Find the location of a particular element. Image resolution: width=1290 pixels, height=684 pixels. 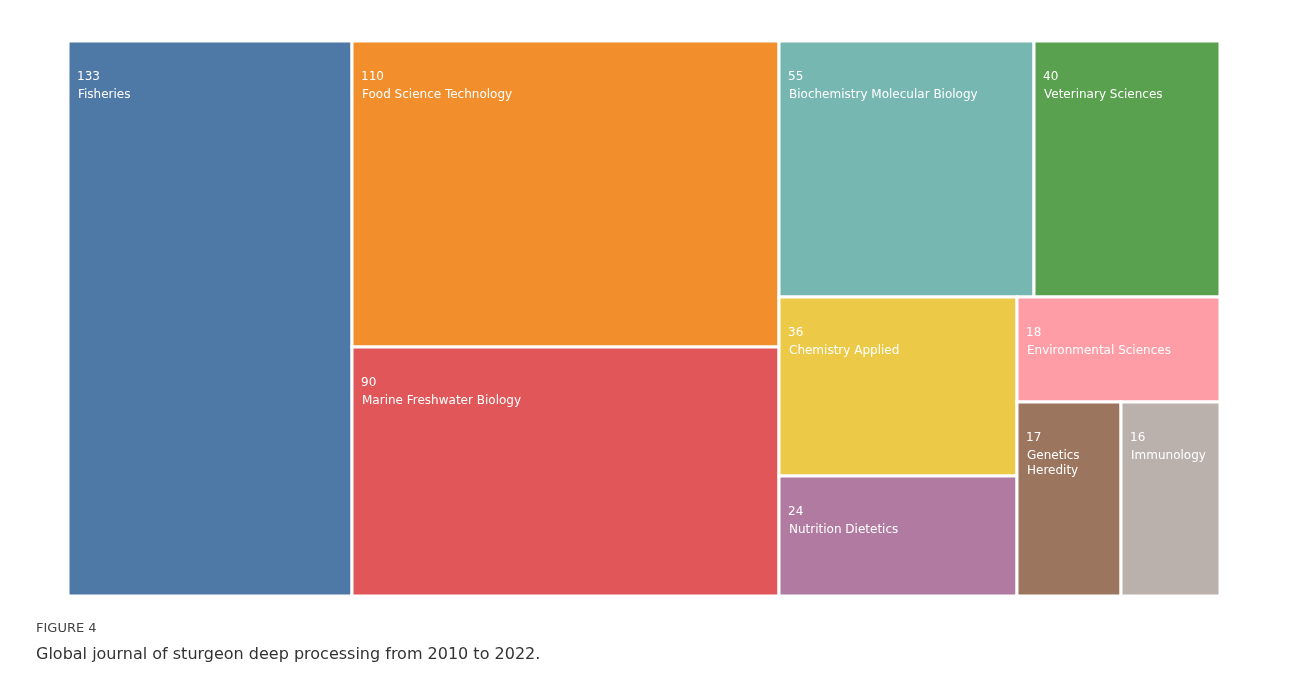

data-label: 110 is located at coordinates (372, 76).